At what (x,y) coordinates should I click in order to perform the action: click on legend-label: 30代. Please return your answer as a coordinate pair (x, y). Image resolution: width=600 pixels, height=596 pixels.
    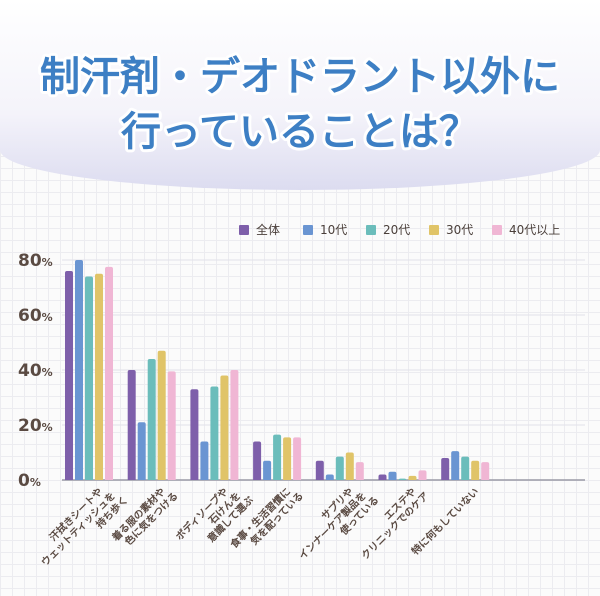
    Looking at the image, I should click on (459, 230).